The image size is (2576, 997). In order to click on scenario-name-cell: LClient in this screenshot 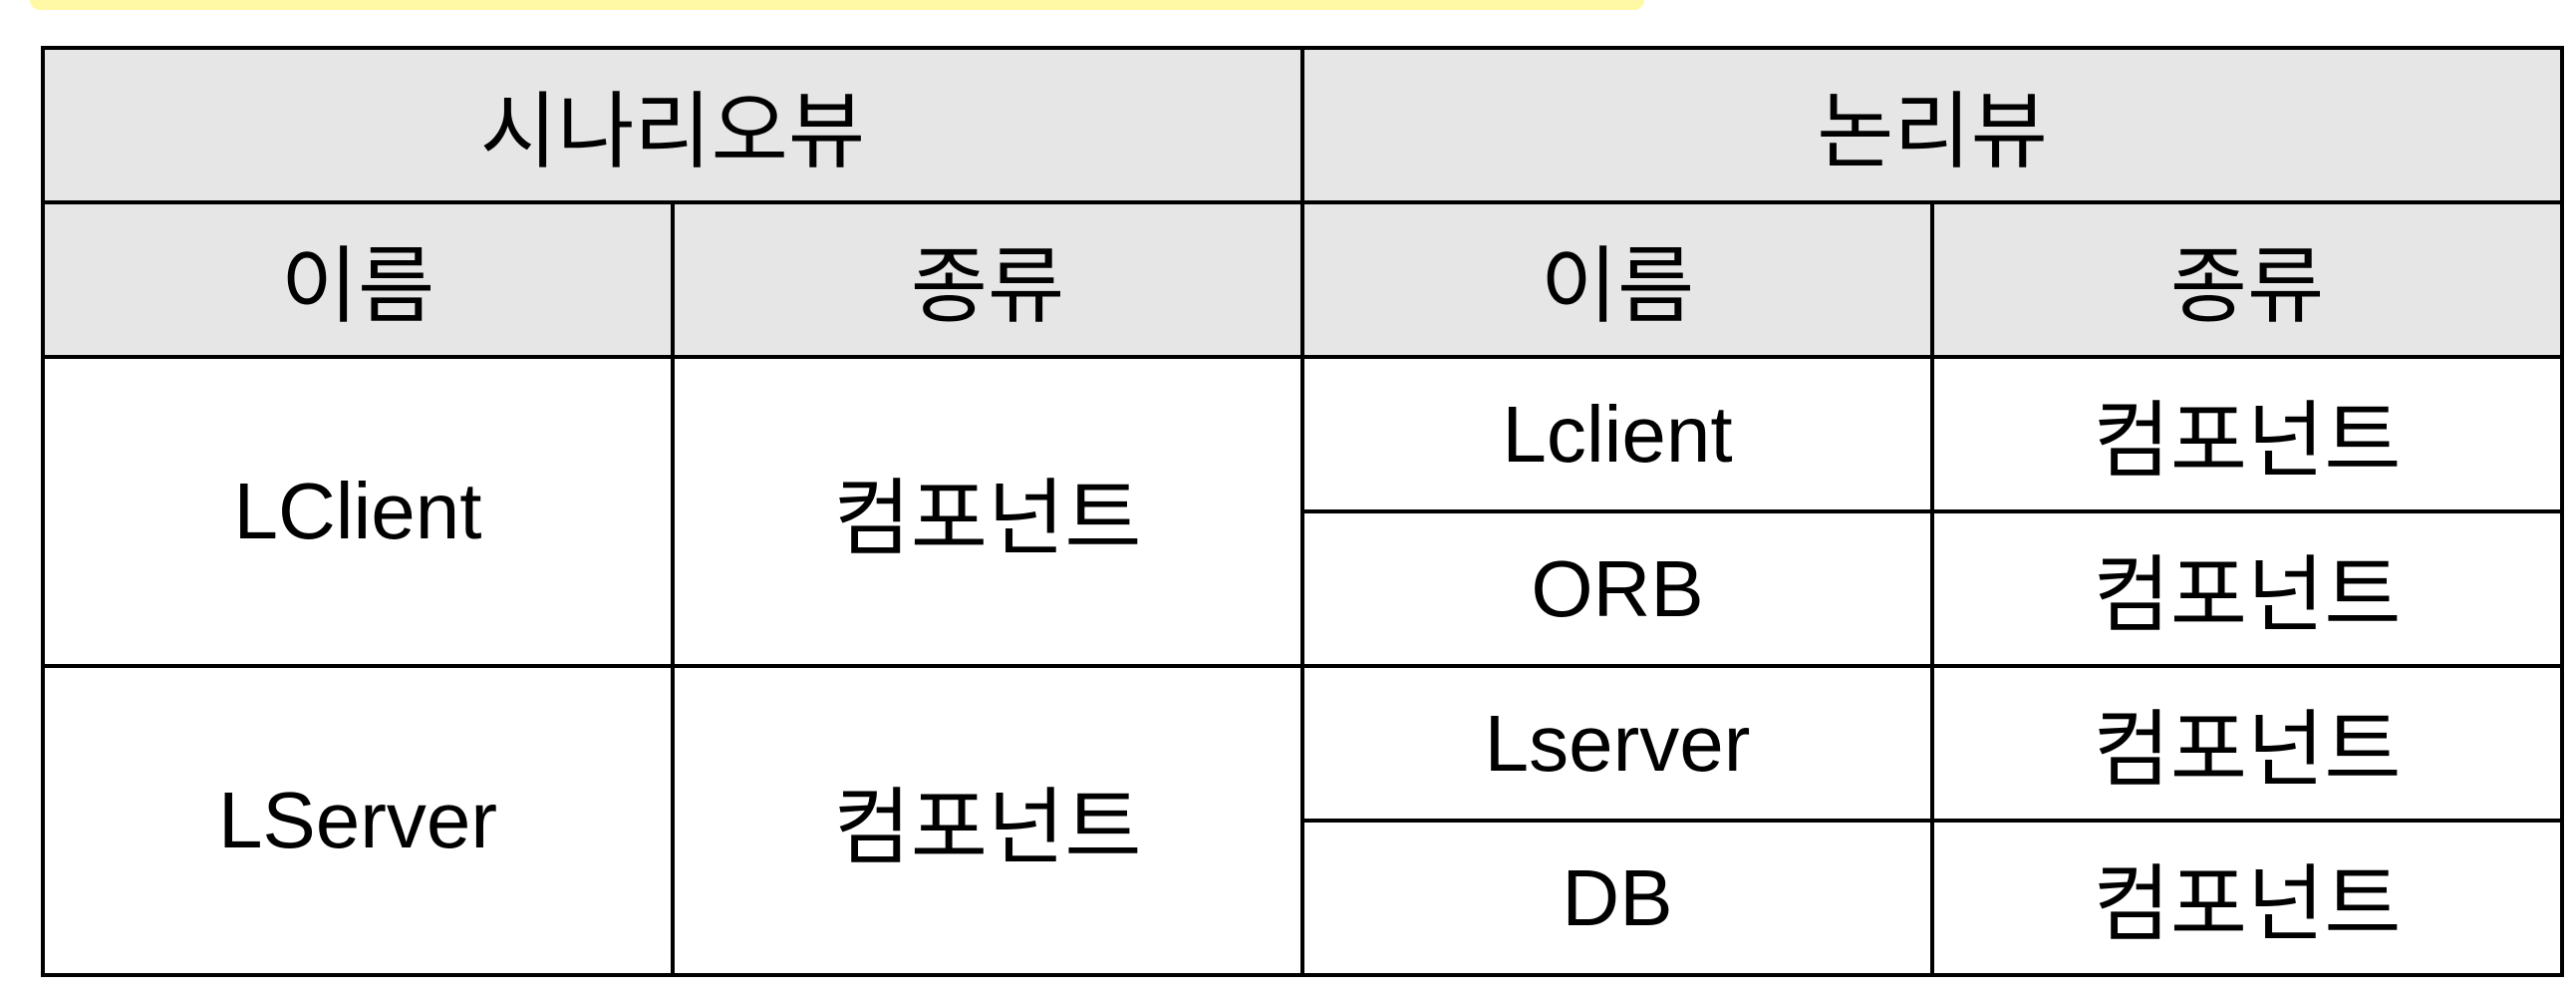, I will do `click(358, 512)`.